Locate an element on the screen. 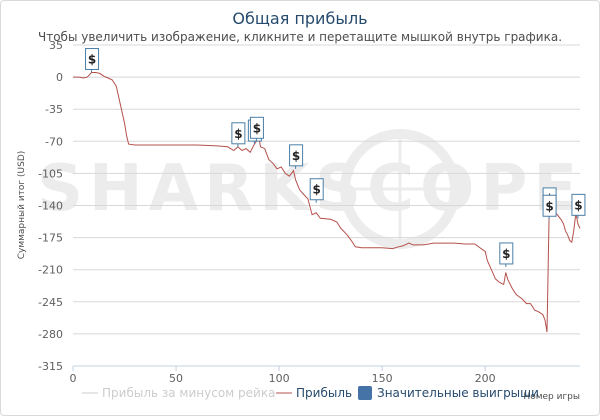 This screenshot has height=420, width=600. y-tick-label: -105 is located at coordinates (50, 173).